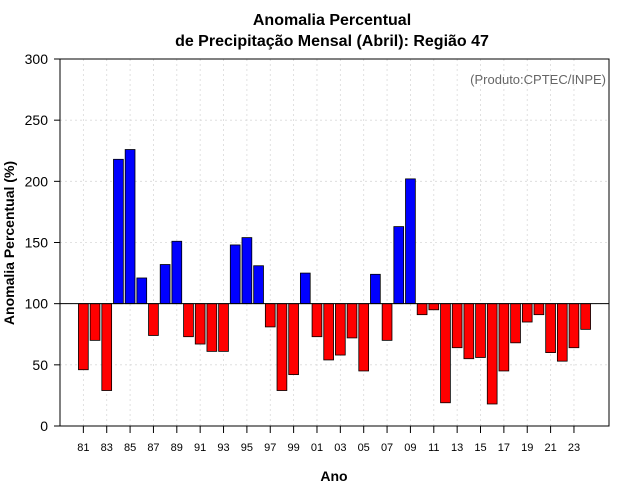 This screenshot has height=500, width=640. I want to click on x-tick-label: 99, so click(293, 448).